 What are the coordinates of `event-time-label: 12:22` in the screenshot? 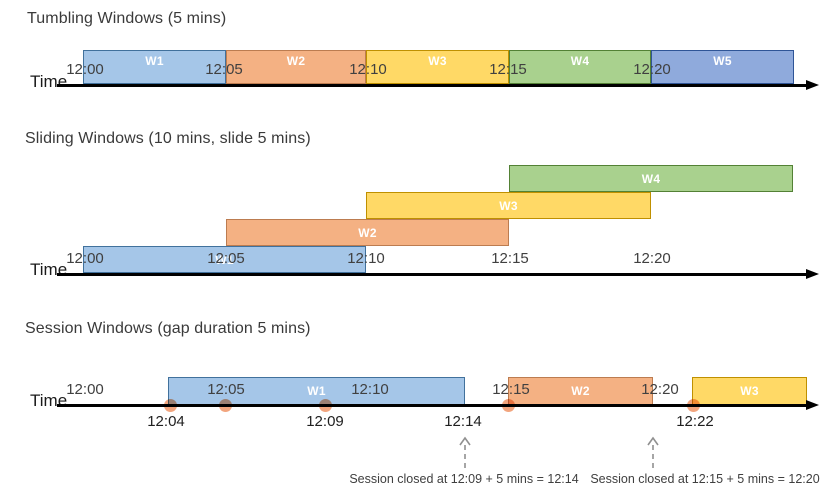 It's located at (695, 421).